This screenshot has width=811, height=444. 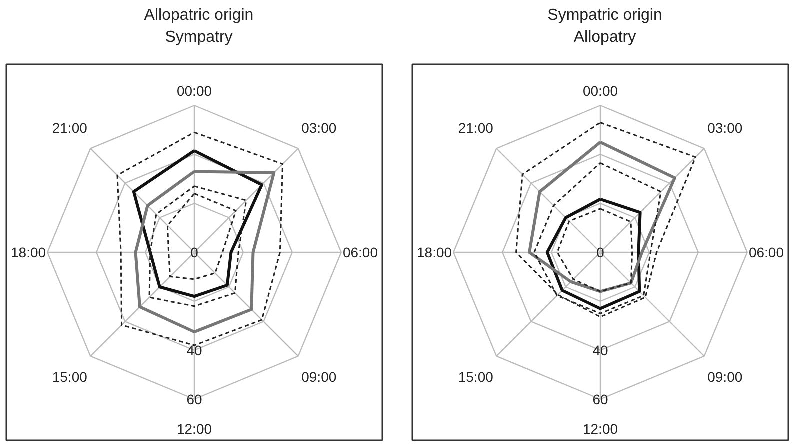 What do you see at coordinates (605, 15) in the screenshot?
I see `chart-title: Sympatric origin` at bounding box center [605, 15].